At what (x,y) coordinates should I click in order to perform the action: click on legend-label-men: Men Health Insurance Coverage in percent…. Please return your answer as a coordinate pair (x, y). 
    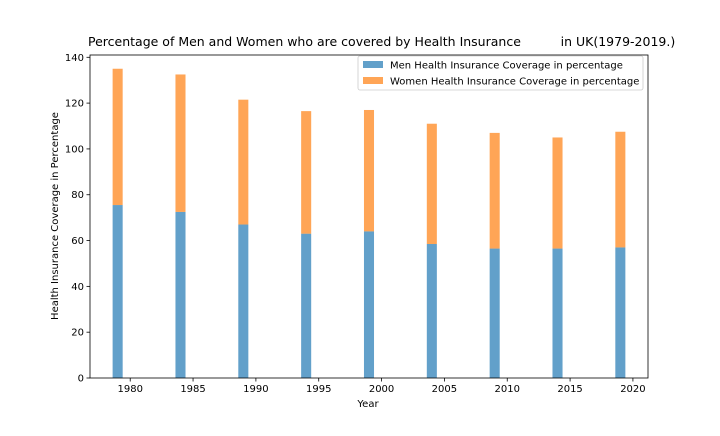
    Looking at the image, I should click on (506, 66).